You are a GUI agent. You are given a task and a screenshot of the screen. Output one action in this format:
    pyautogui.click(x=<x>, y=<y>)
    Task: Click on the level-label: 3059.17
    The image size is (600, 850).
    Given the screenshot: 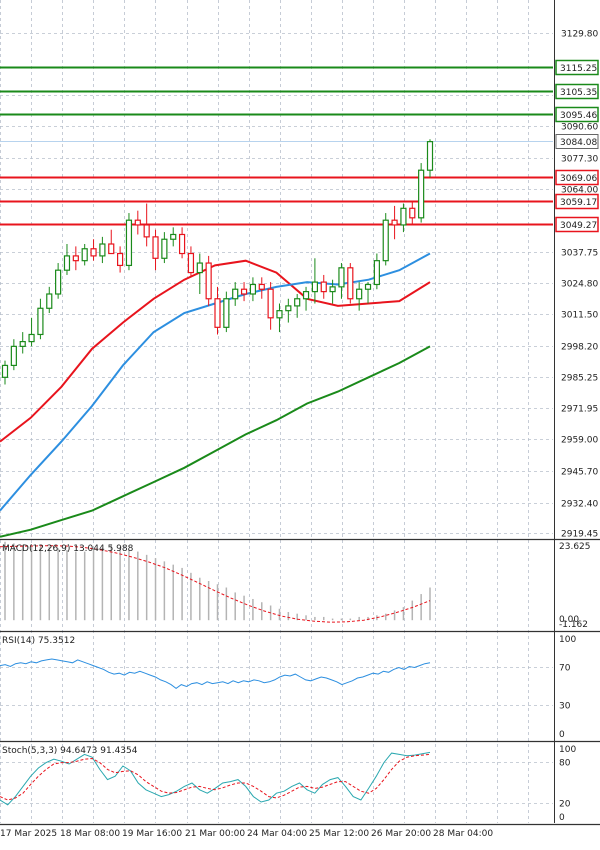 What is the action you would take?
    pyautogui.click(x=578, y=203)
    